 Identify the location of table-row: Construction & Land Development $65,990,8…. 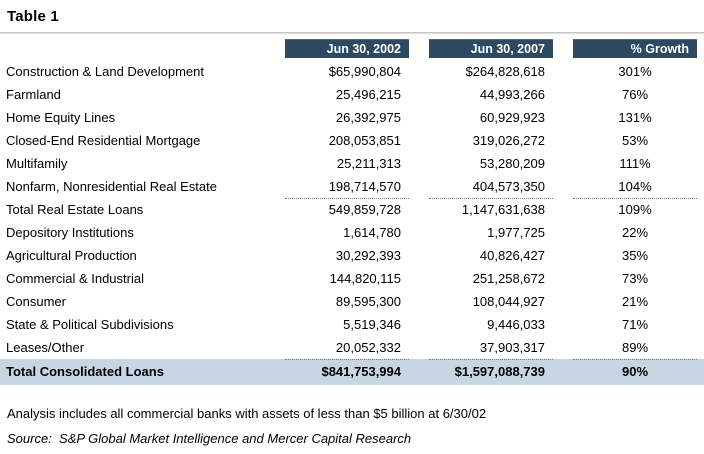
(352, 71).